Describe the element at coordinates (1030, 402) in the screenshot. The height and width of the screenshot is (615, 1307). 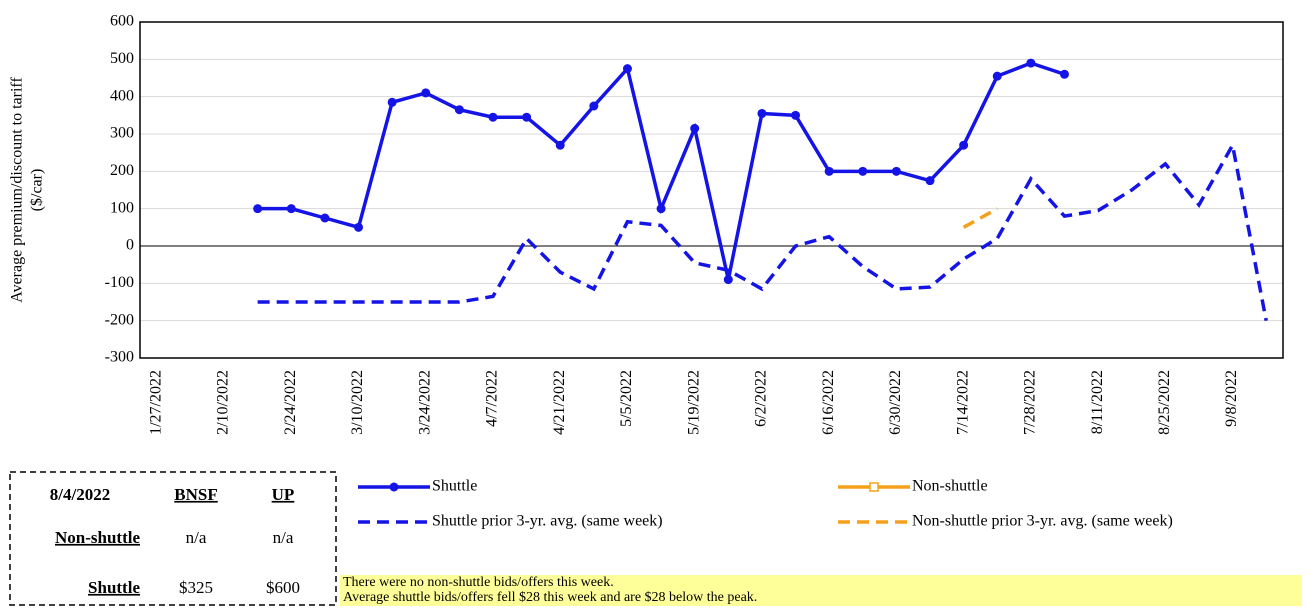
I see `x-tick-label: 7/28/2022` at that location.